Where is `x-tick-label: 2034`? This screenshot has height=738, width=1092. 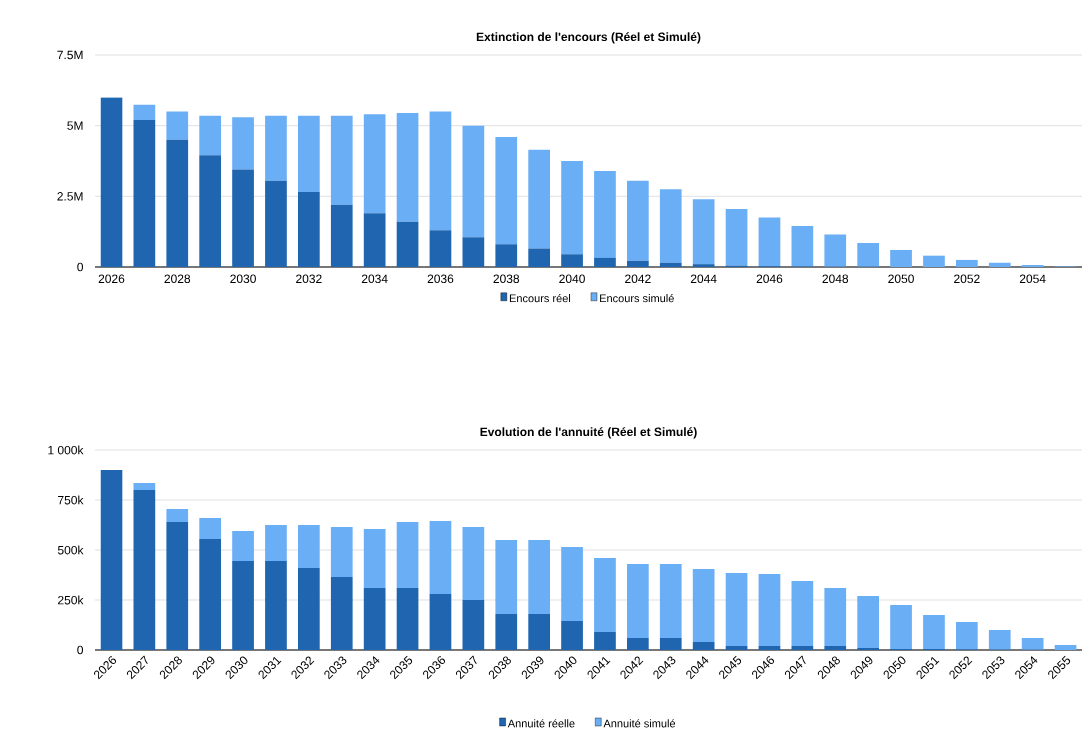 x-tick-label: 2034 is located at coordinates (374, 279).